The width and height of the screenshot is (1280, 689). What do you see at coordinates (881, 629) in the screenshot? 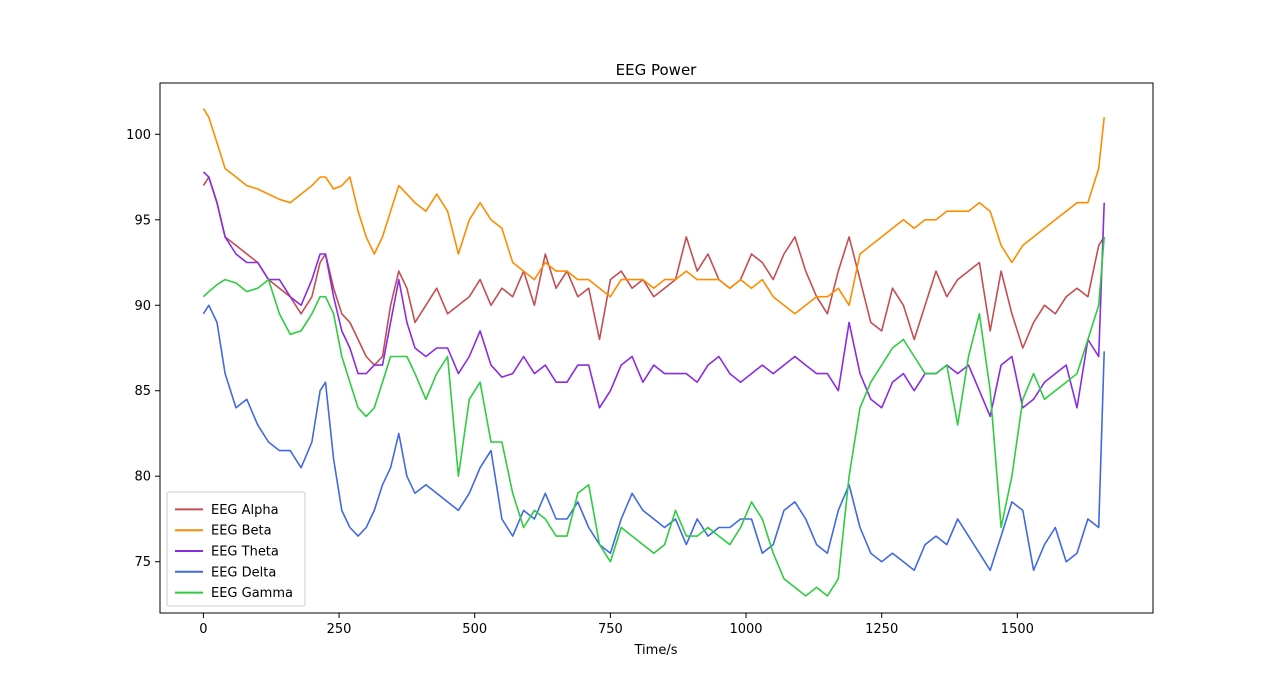
I see `x-tick-label: 1250` at bounding box center [881, 629].